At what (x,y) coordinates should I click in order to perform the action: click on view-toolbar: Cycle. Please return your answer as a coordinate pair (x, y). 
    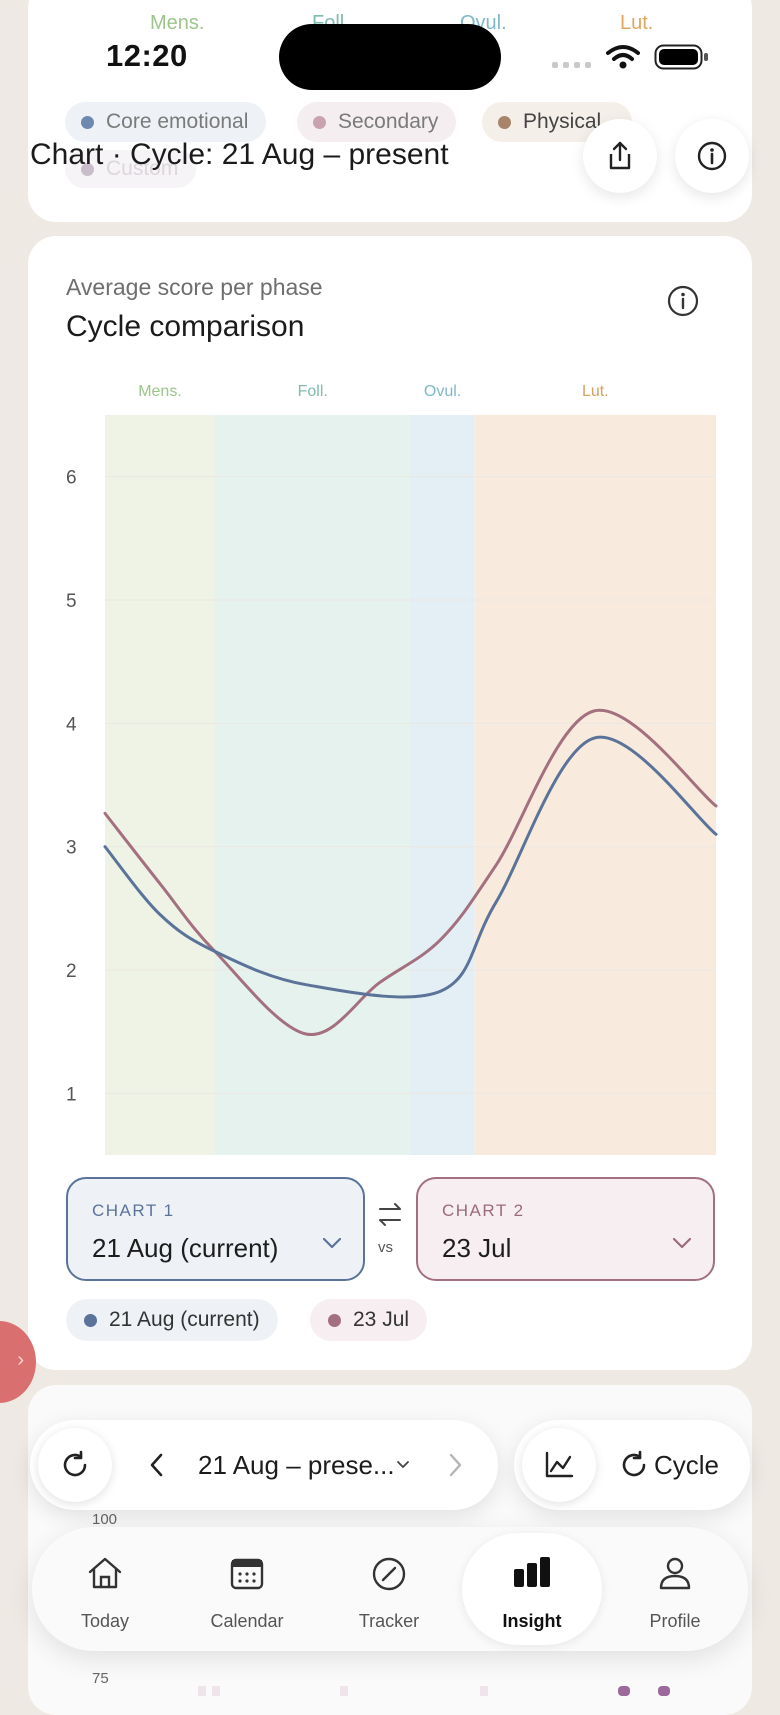
    Looking at the image, I should click on (632, 1465).